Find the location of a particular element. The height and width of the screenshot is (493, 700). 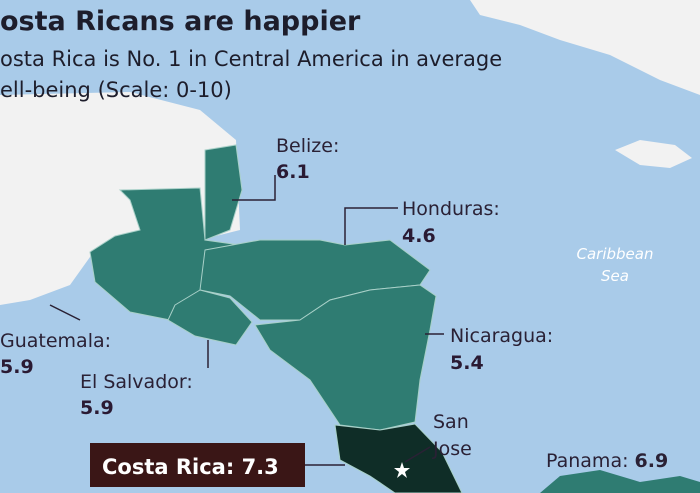

mexico-land is located at coordinates (120, 198).